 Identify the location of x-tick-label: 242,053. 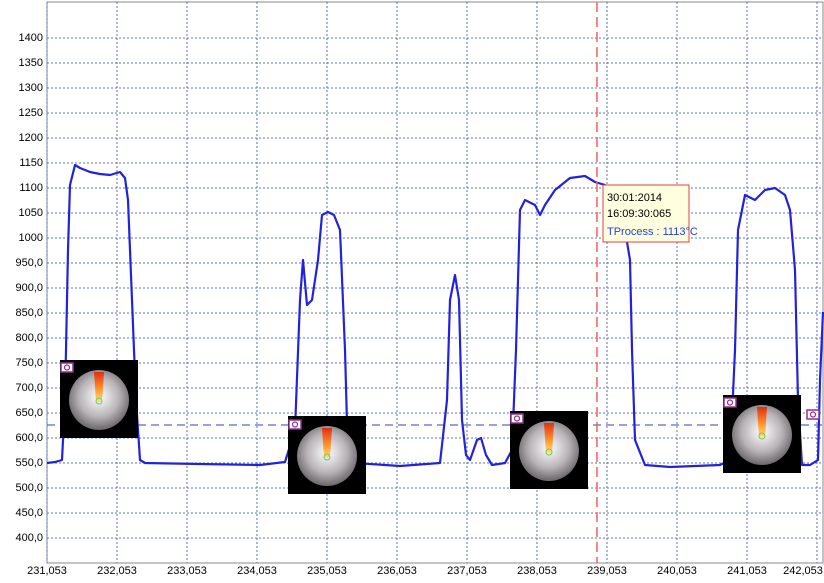
(803, 571).